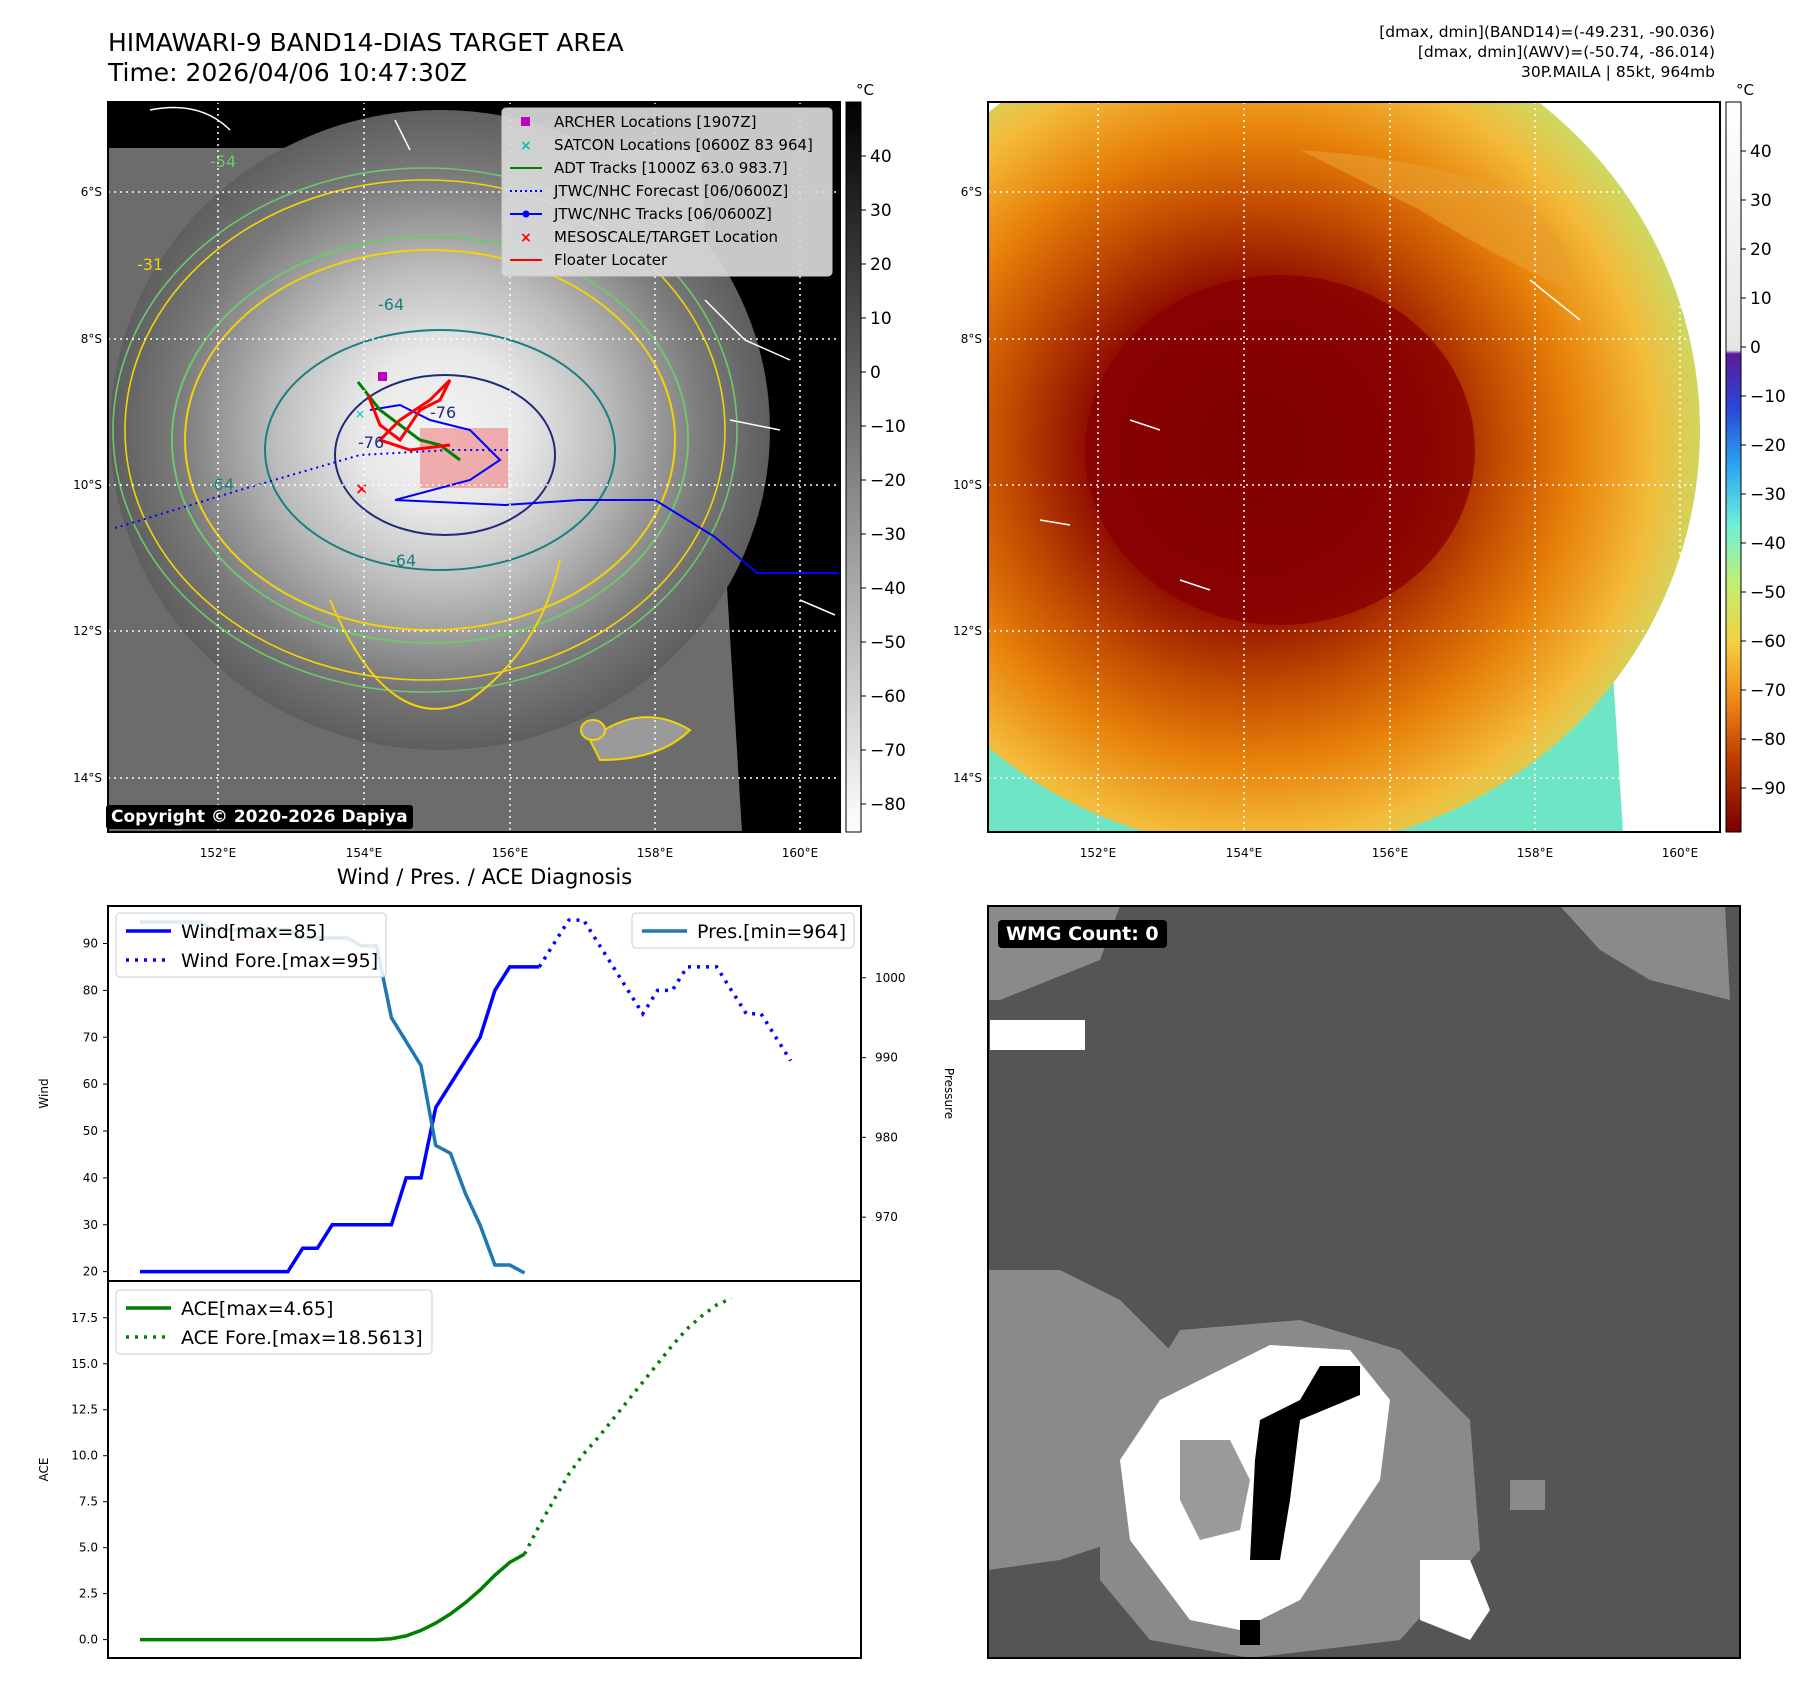 Image resolution: width=1801 pixels, height=1690 pixels. I want to click on y-tick-label: 50, so click(90, 1131).